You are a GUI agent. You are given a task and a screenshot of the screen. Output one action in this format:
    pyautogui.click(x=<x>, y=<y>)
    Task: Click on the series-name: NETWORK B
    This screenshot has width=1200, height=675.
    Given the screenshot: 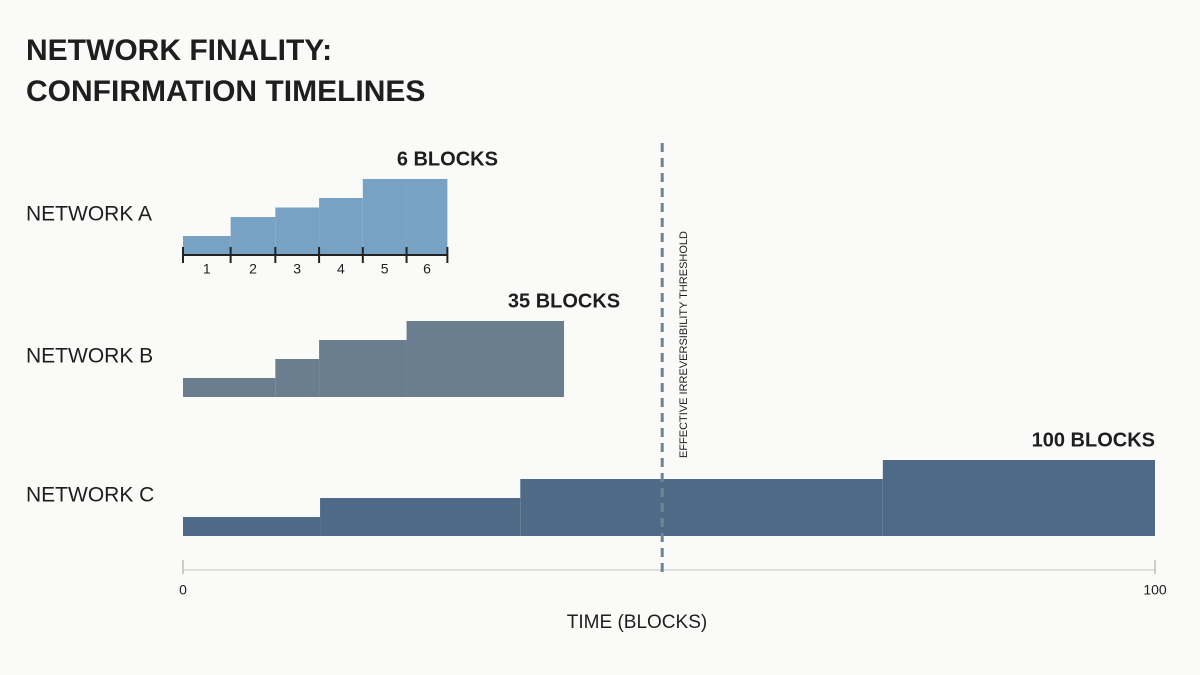 What is the action you would take?
    pyautogui.click(x=89, y=356)
    